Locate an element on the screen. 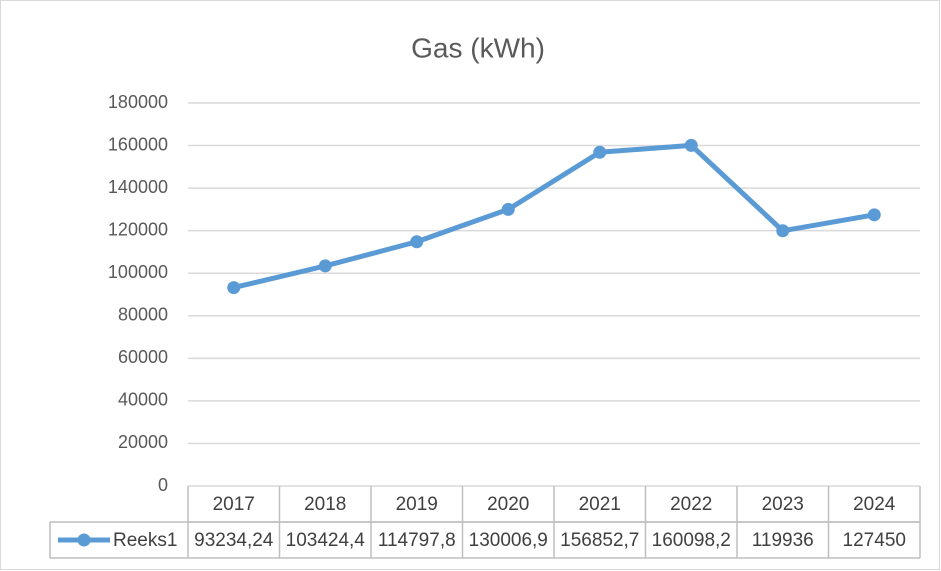 This screenshot has width=941, height=571. table-value: 114797,8 is located at coordinates (417, 540).